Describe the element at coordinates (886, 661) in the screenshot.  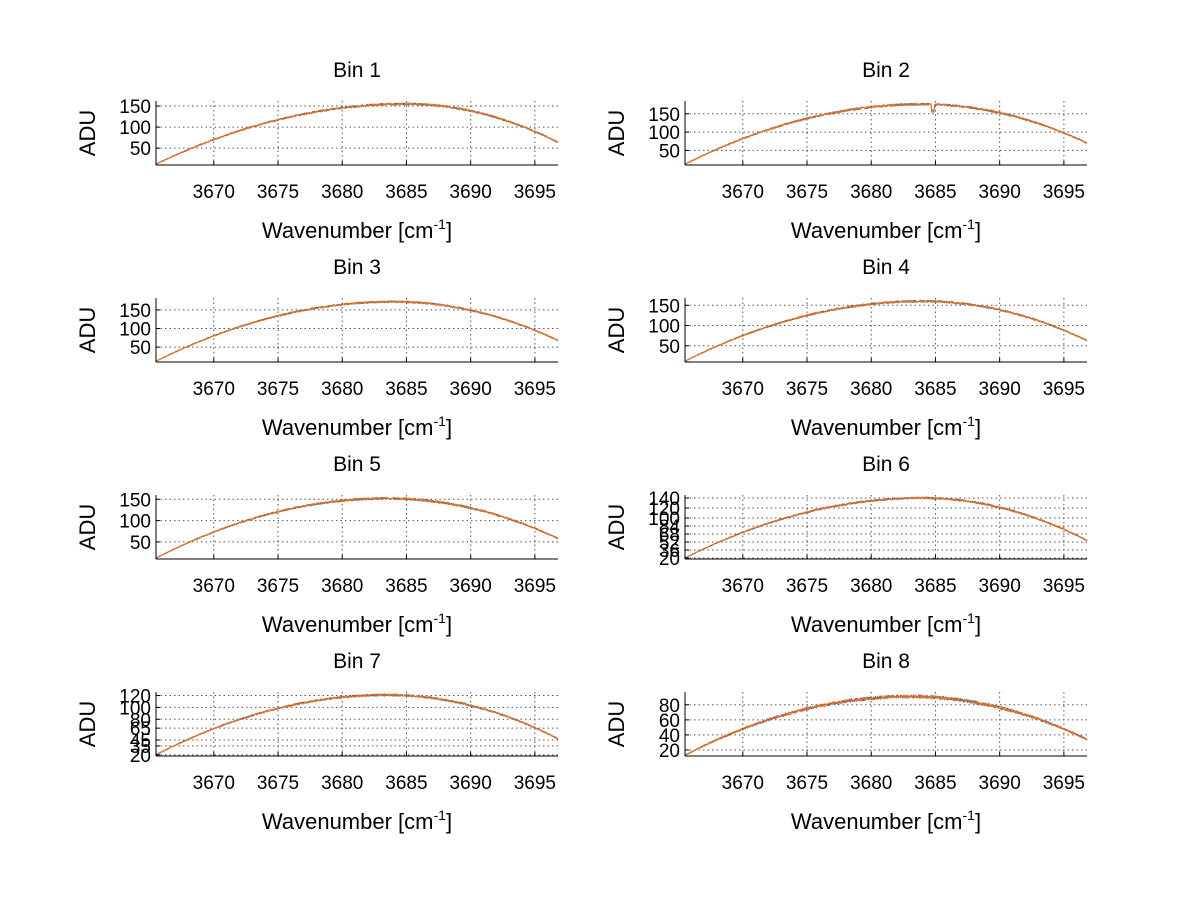
I see `subplot-title: Bin 8` at that location.